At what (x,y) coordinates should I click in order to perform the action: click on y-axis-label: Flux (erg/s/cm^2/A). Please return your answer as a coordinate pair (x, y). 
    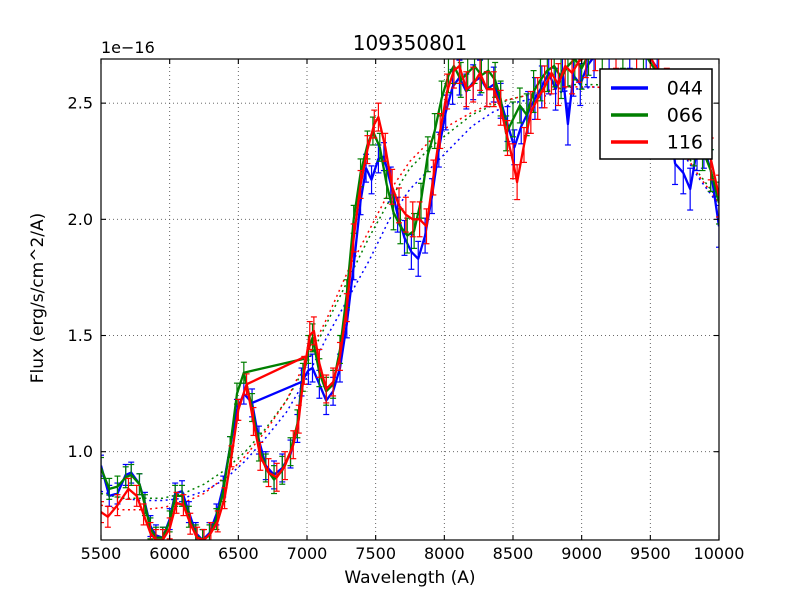
    Looking at the image, I should click on (38, 298).